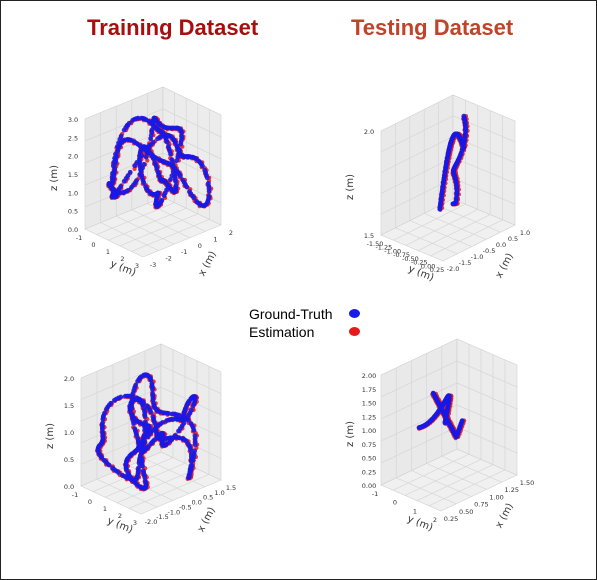  What do you see at coordinates (73, 138) in the screenshot?
I see `z-tick-label: 2.5` at bounding box center [73, 138].